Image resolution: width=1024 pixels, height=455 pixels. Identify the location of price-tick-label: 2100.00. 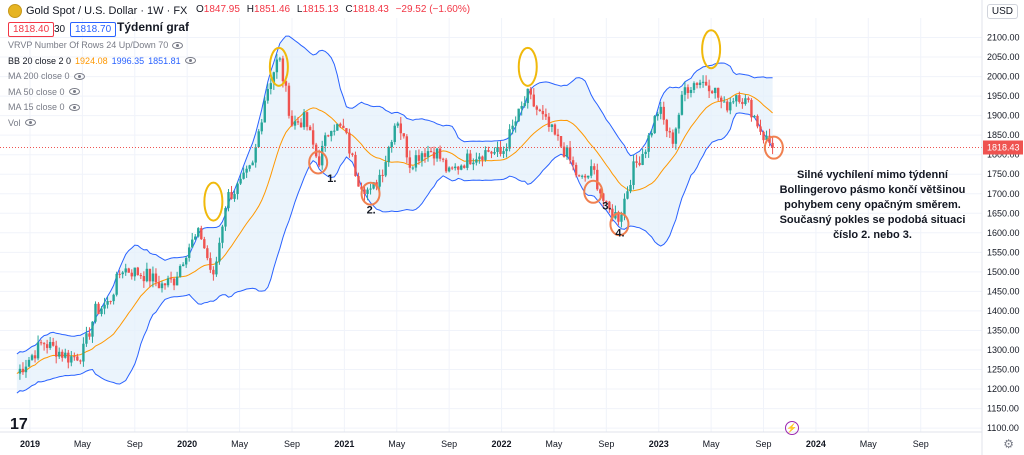
(1003, 38).